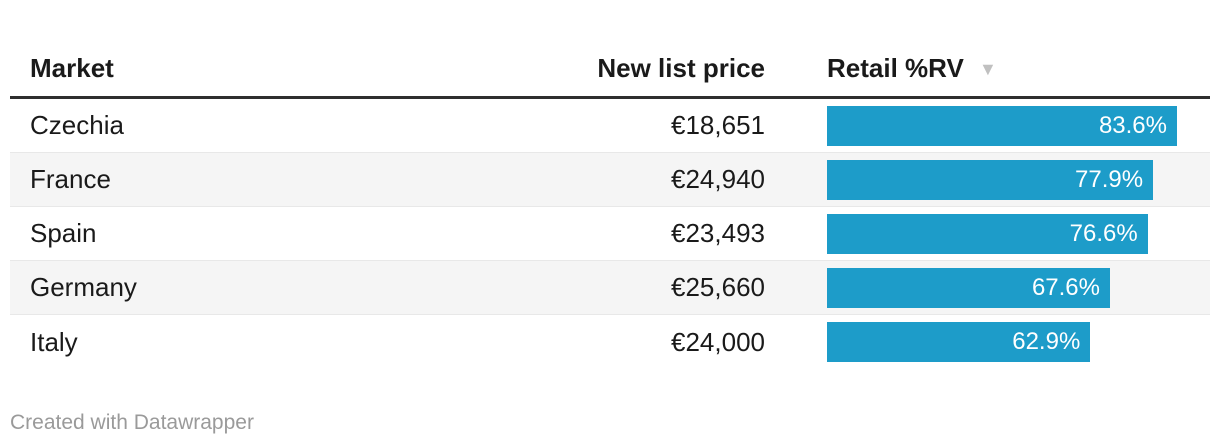 Image resolution: width=1220 pixels, height=446 pixels. What do you see at coordinates (70, 179) in the screenshot?
I see `market-cell: France` at bounding box center [70, 179].